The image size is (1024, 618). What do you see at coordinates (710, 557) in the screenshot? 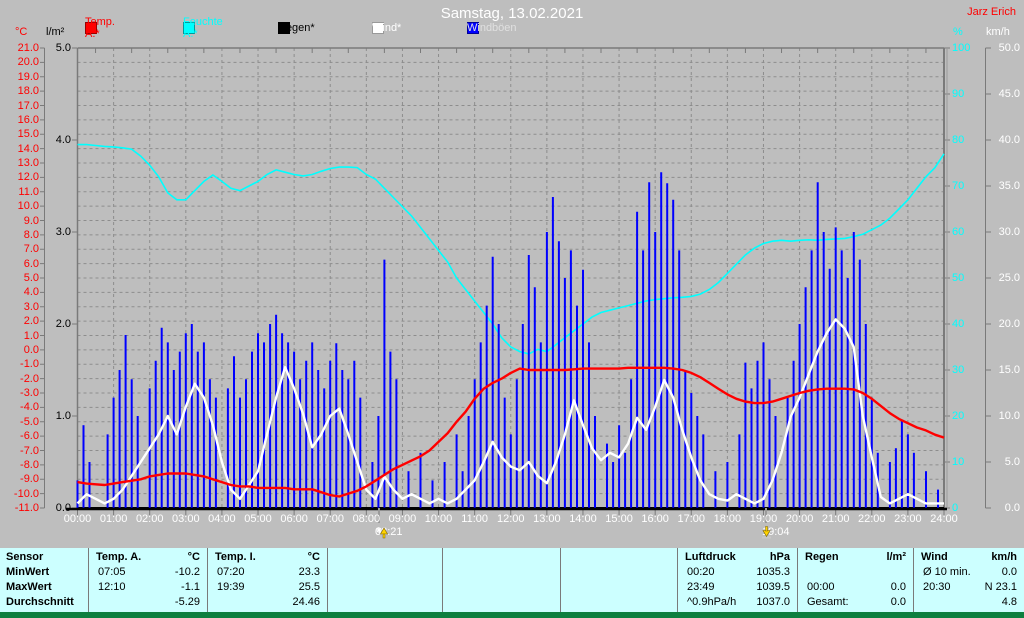
I see `stats-col-name: Luftdruck` at bounding box center [710, 557].